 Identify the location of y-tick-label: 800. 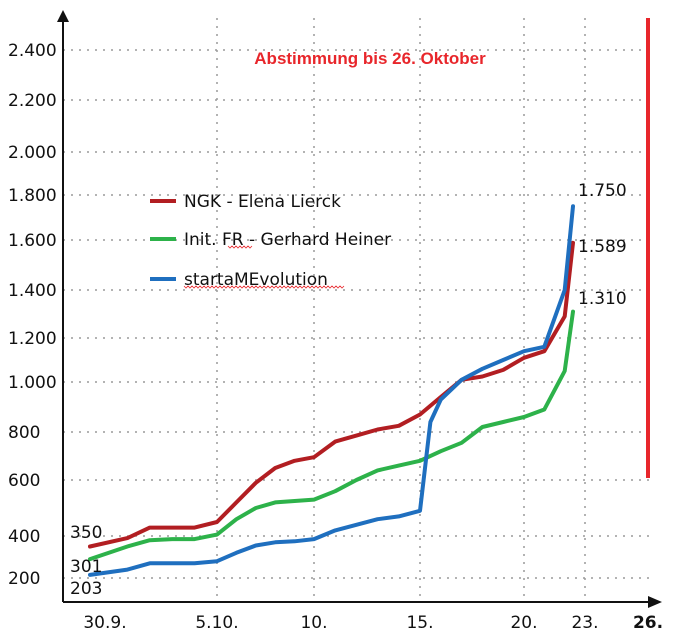
(24, 433).